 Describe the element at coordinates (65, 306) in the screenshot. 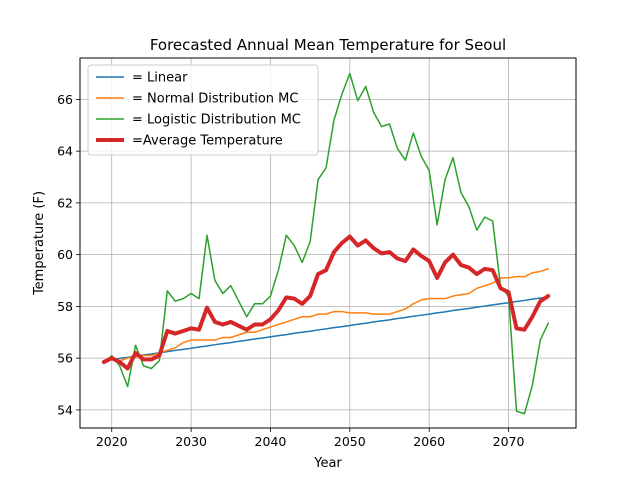

I see `y-tick-label: 58` at that location.